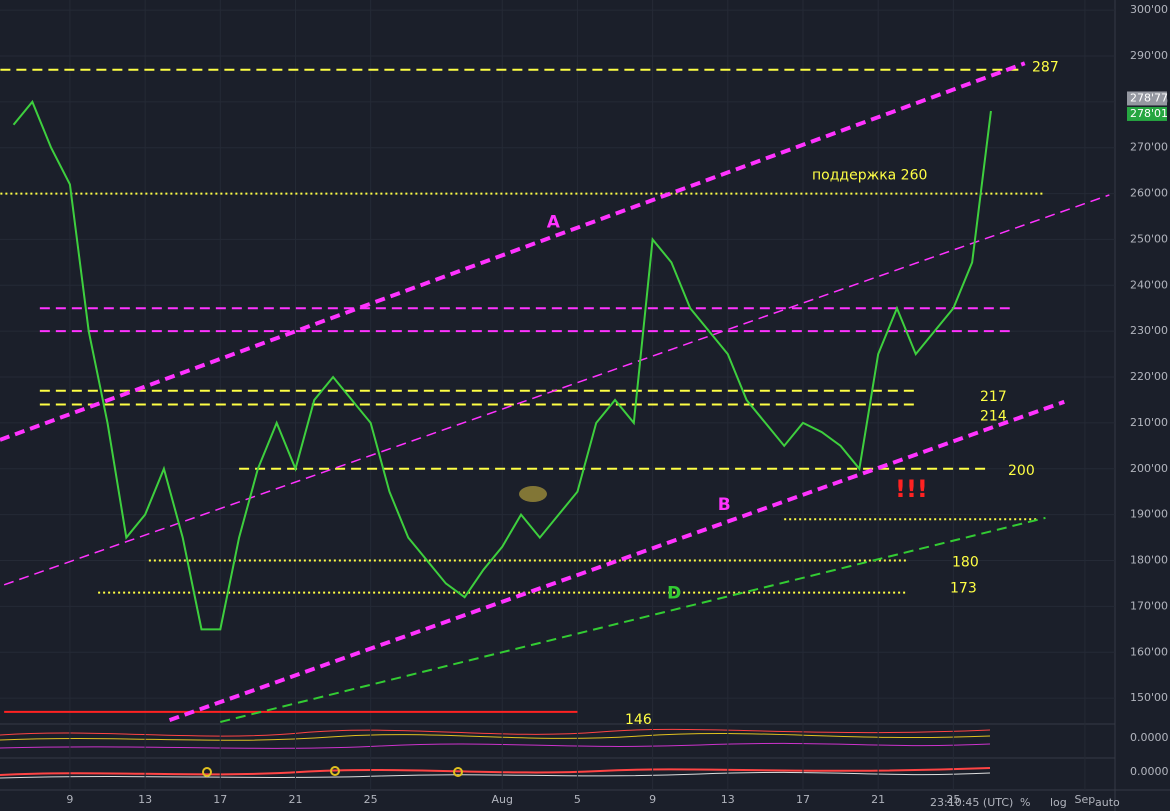 This screenshot has height=811, width=1170. I want to click on y-tick-label: 300'00, so click(1149, 9).